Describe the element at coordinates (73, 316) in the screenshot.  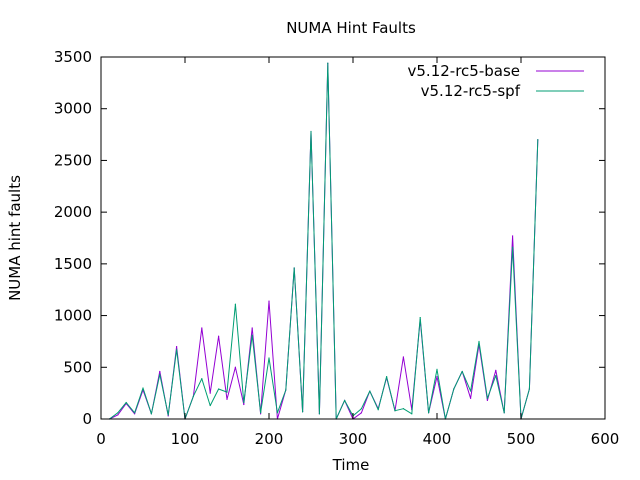
I see `y-tick-label: 1000` at that location.